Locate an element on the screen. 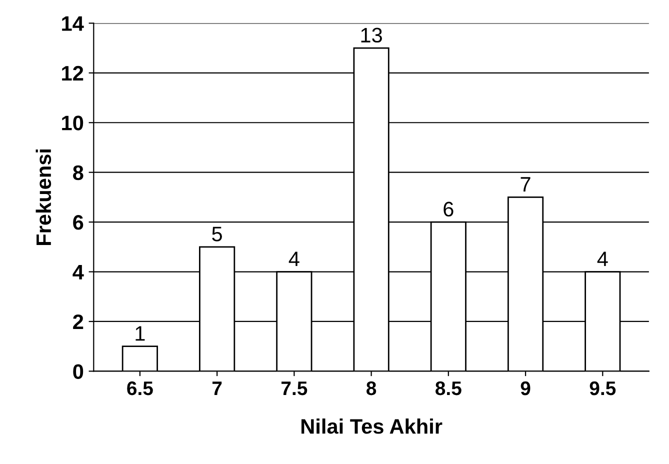 Image resolution: width=669 pixels, height=464 pixels. x-axis-title: Nilai Tes Akhir is located at coordinates (371, 426).